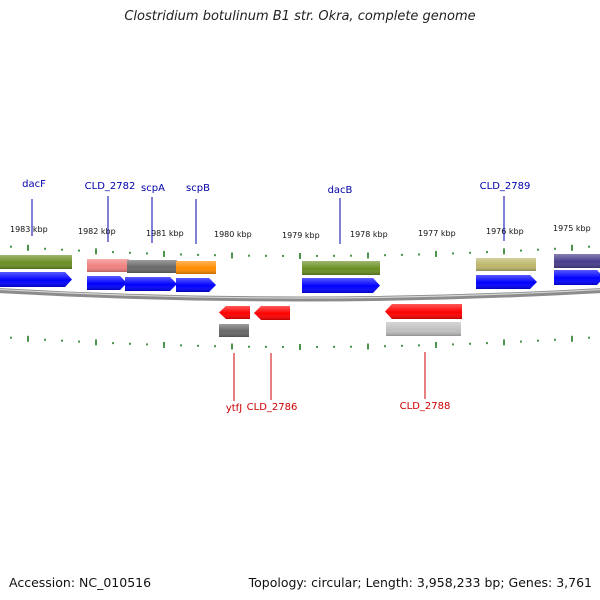 The height and width of the screenshot is (600, 600). Describe the element at coordinates (29, 229) in the screenshot. I see `kbp-label: 1983 kbp` at that location.